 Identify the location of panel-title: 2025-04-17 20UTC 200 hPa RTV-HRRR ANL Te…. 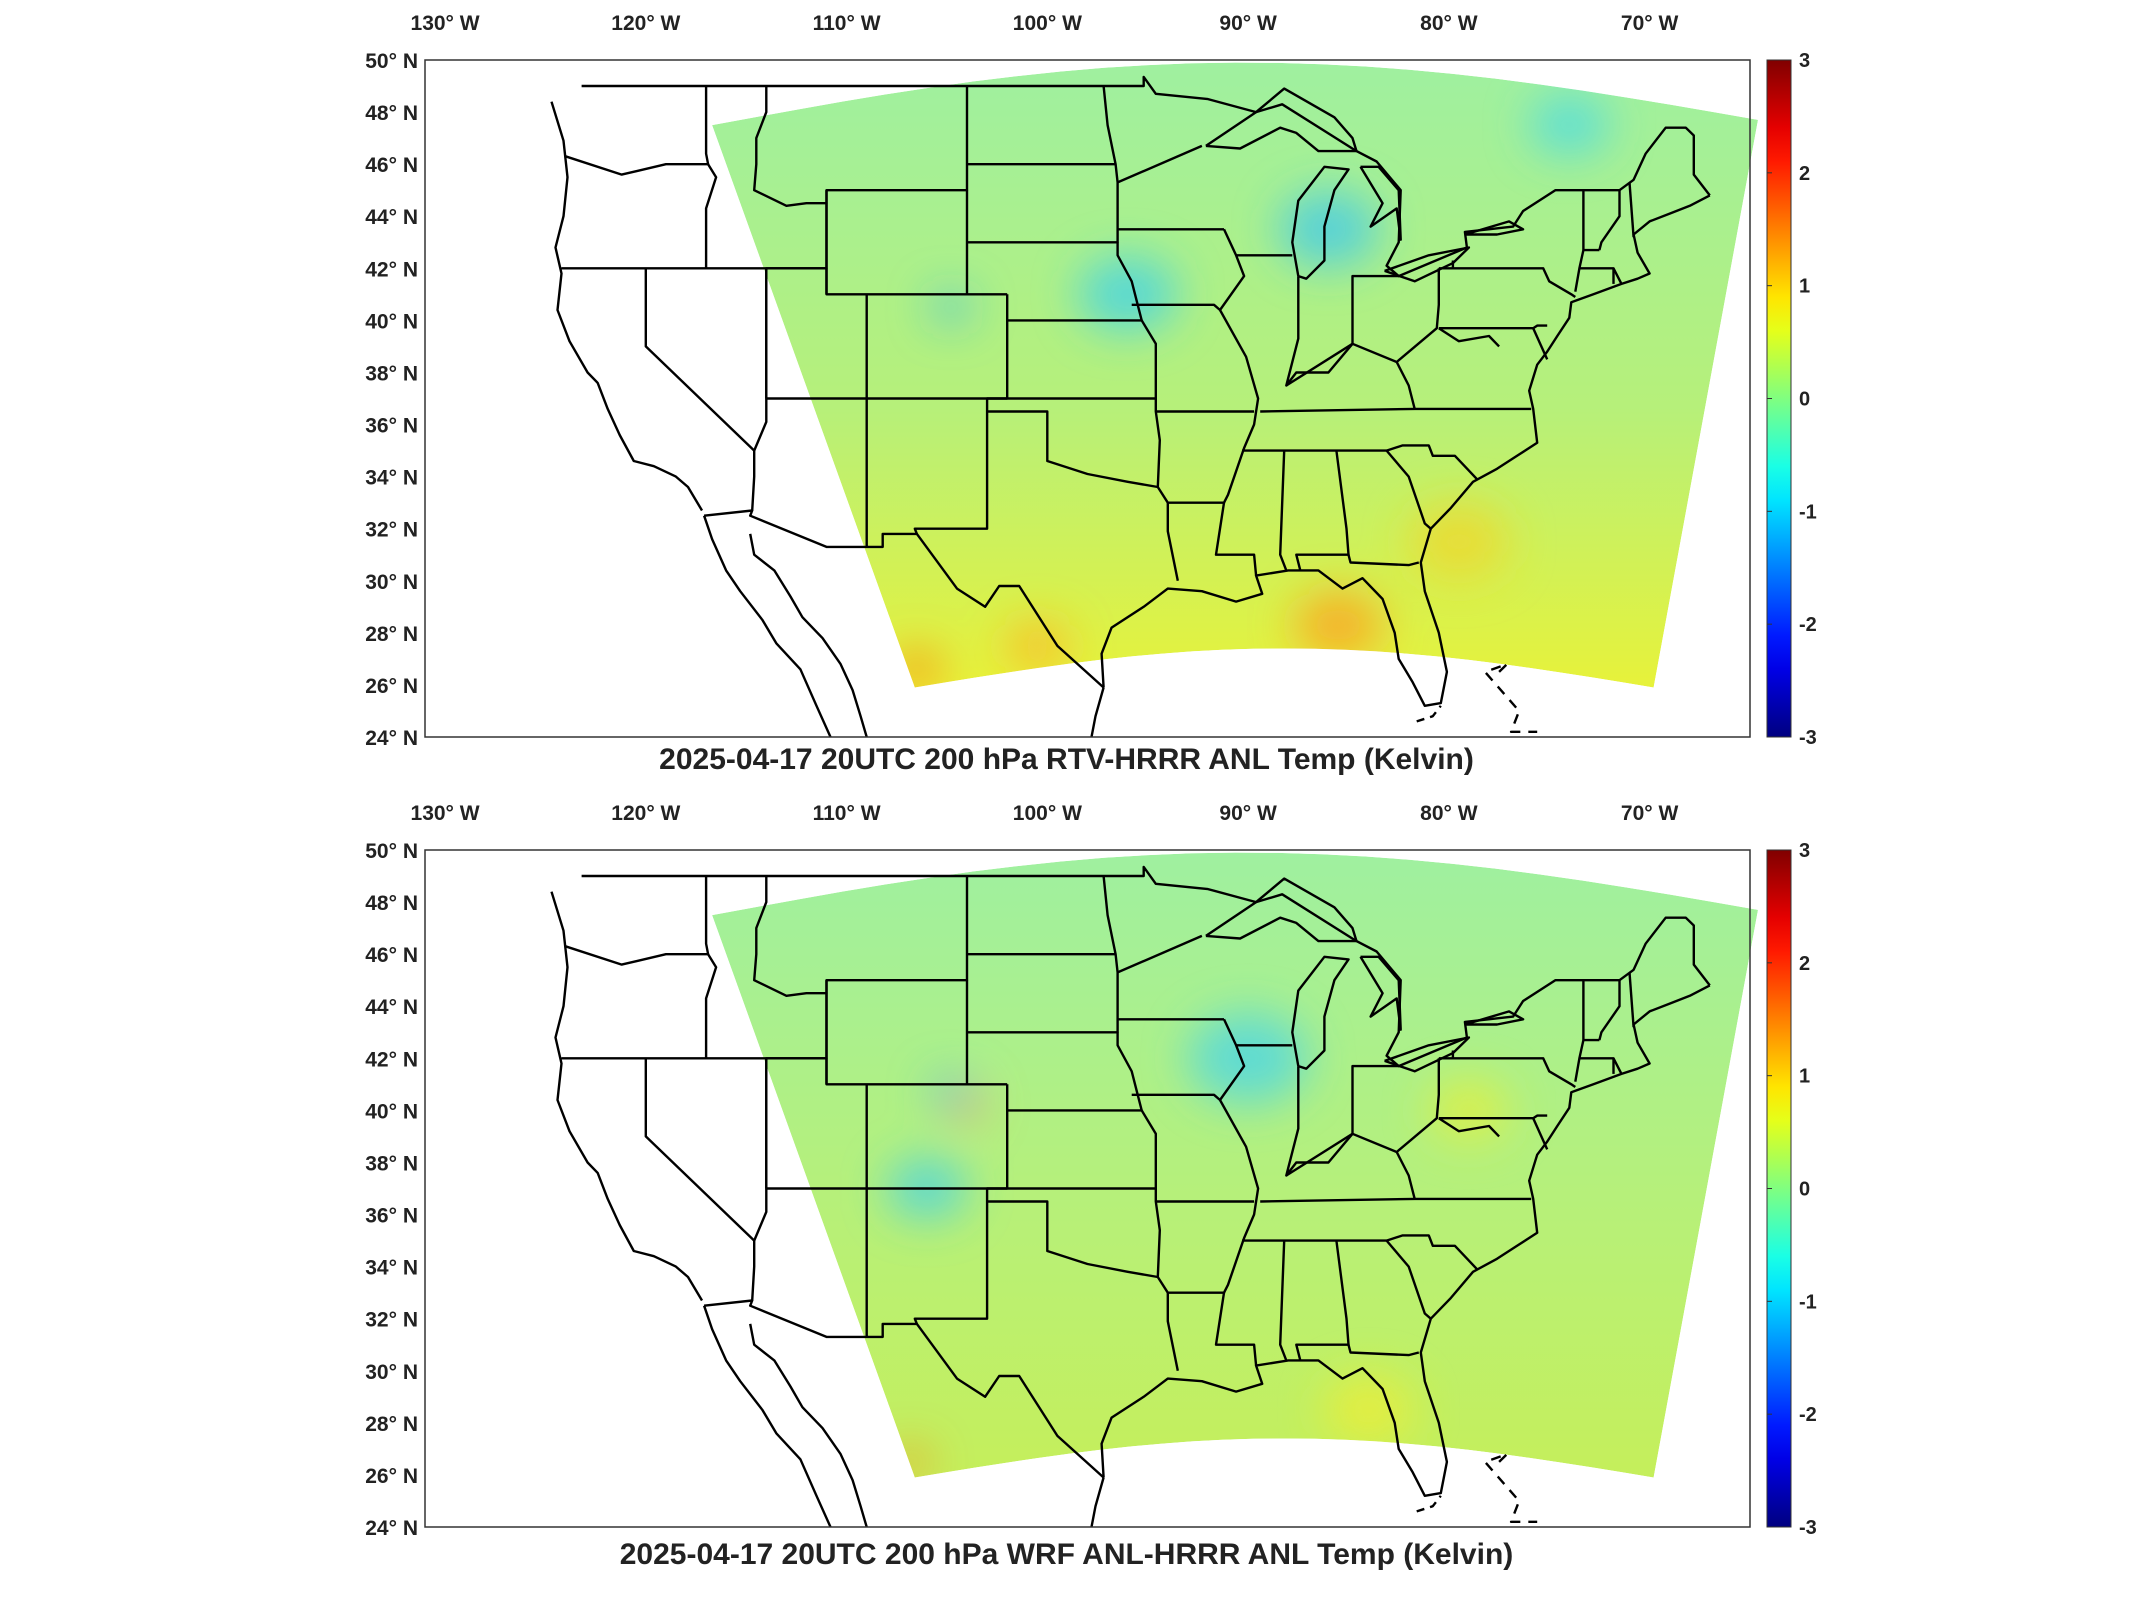
(1066, 759).